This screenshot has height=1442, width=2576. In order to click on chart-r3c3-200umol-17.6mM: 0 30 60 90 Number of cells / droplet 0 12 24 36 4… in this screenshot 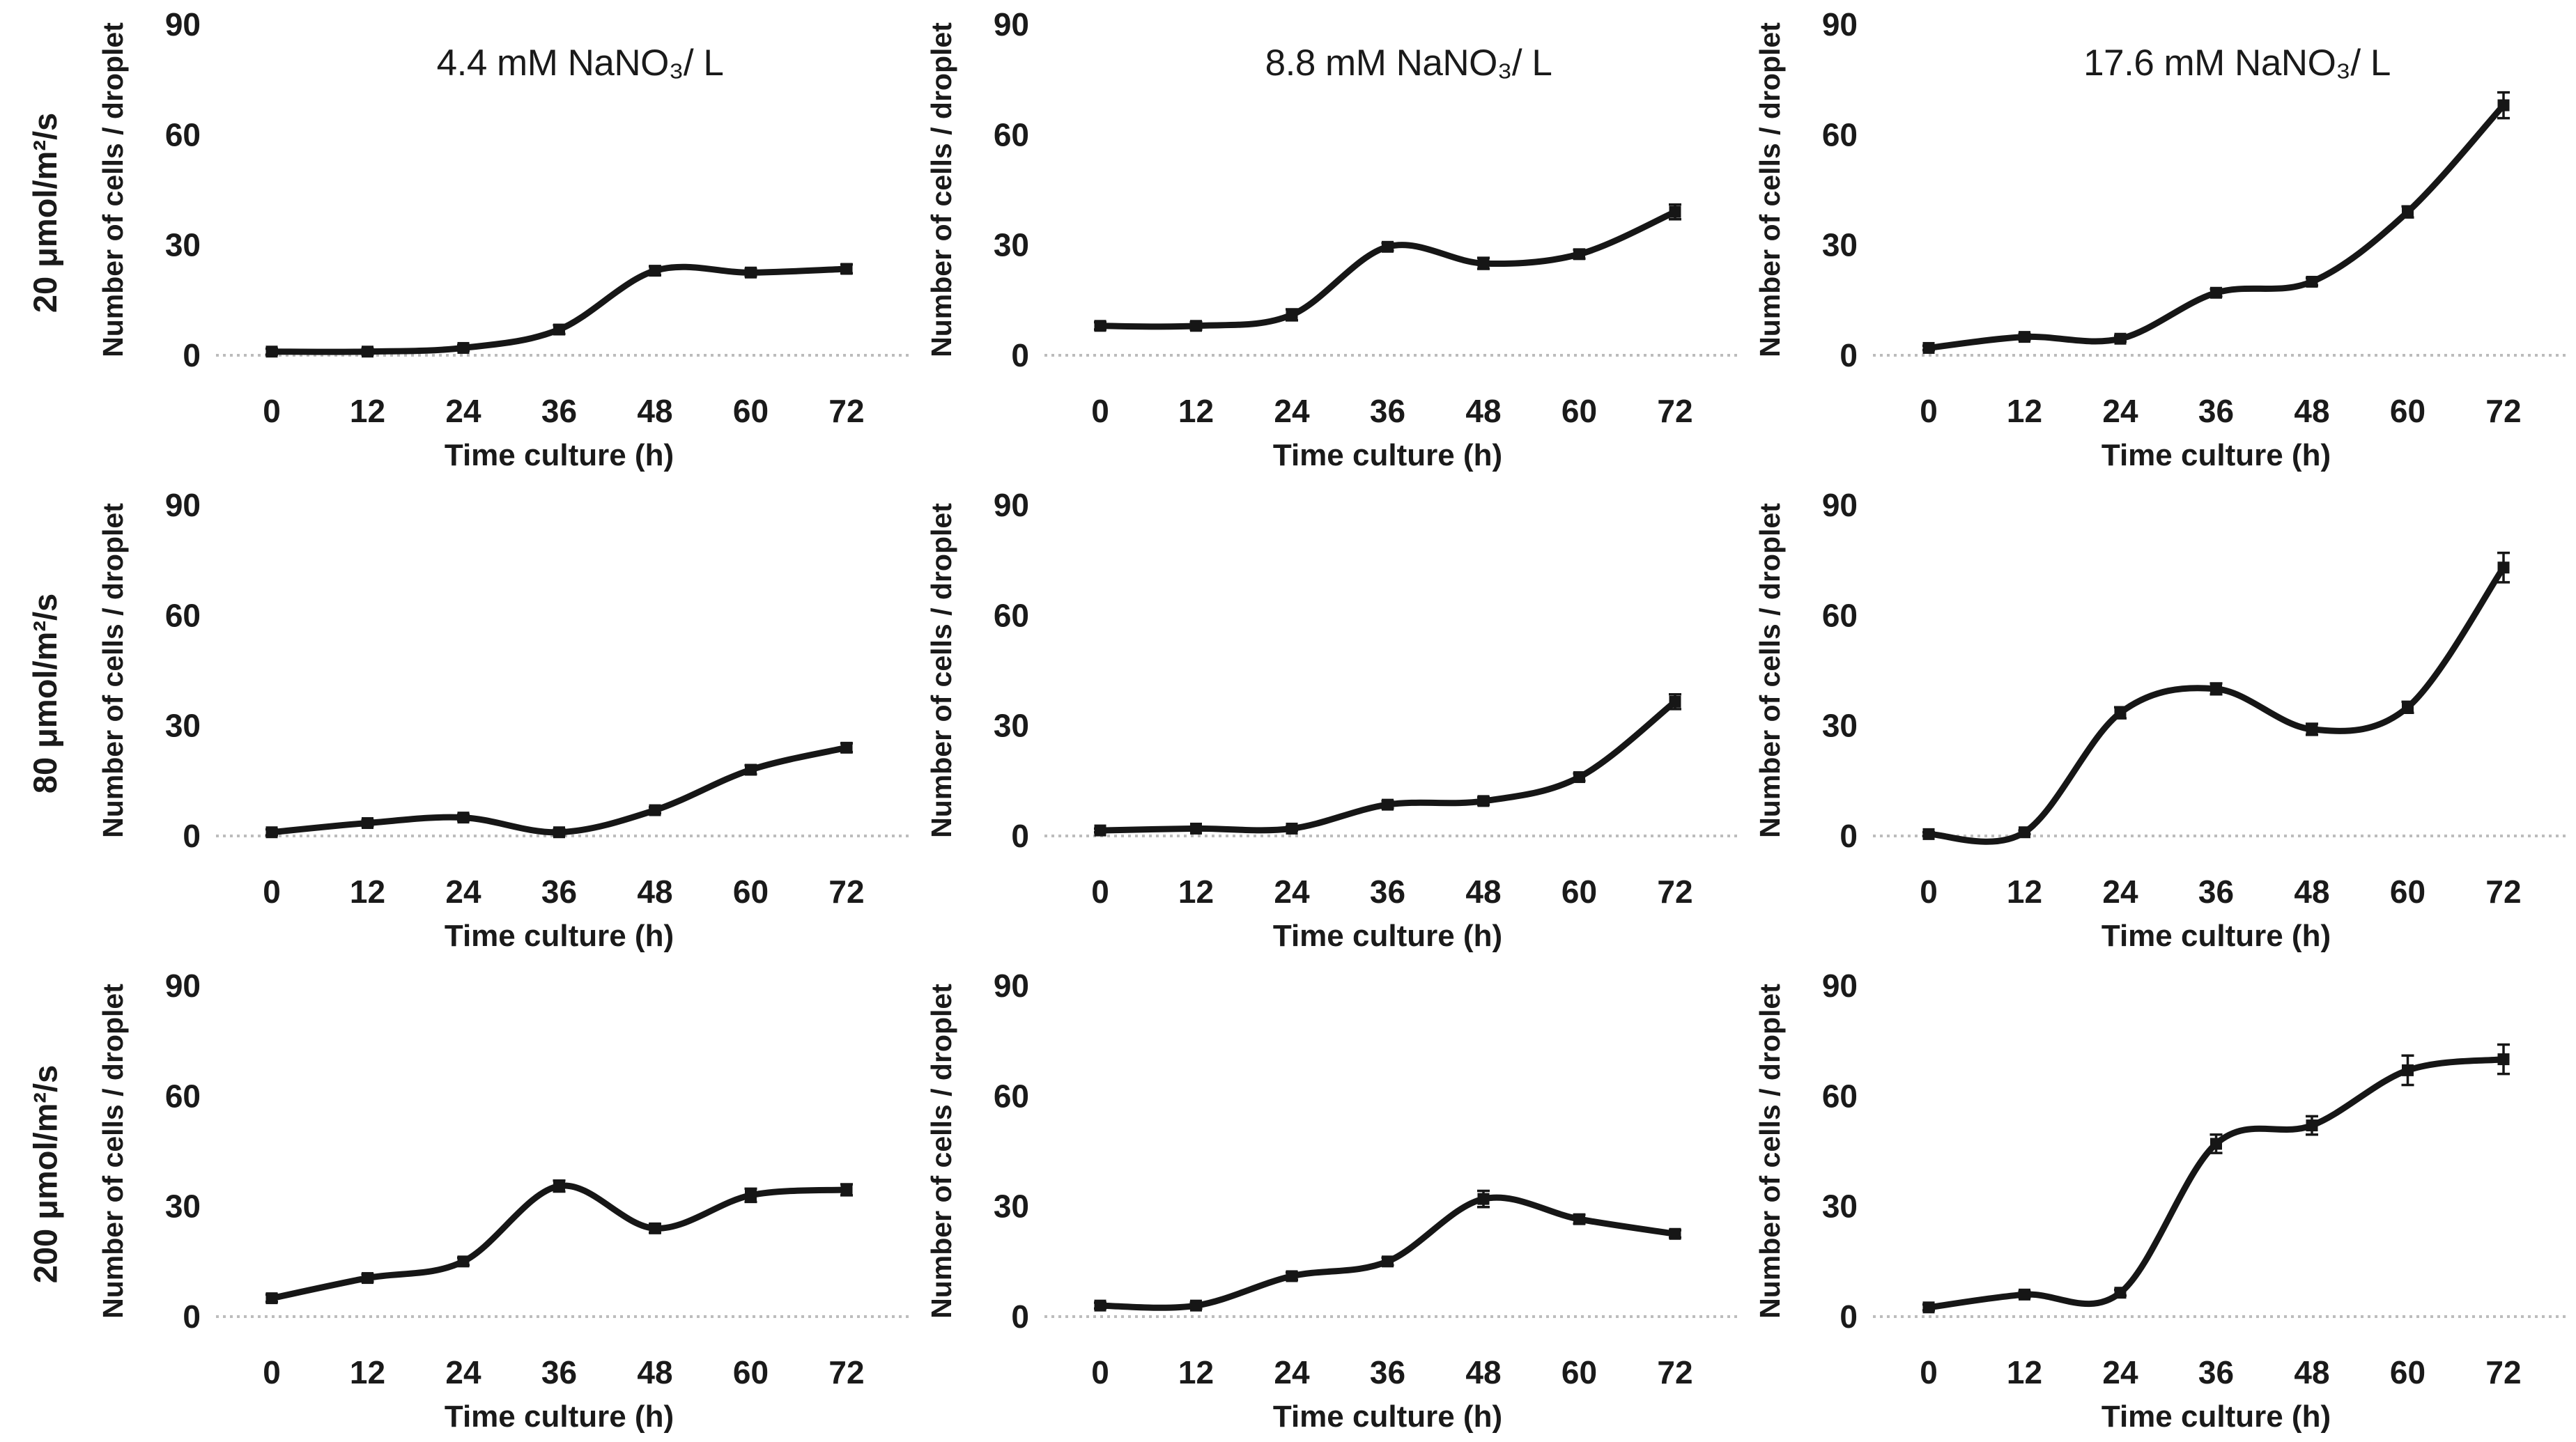, I will do `click(2162, 1201)`.